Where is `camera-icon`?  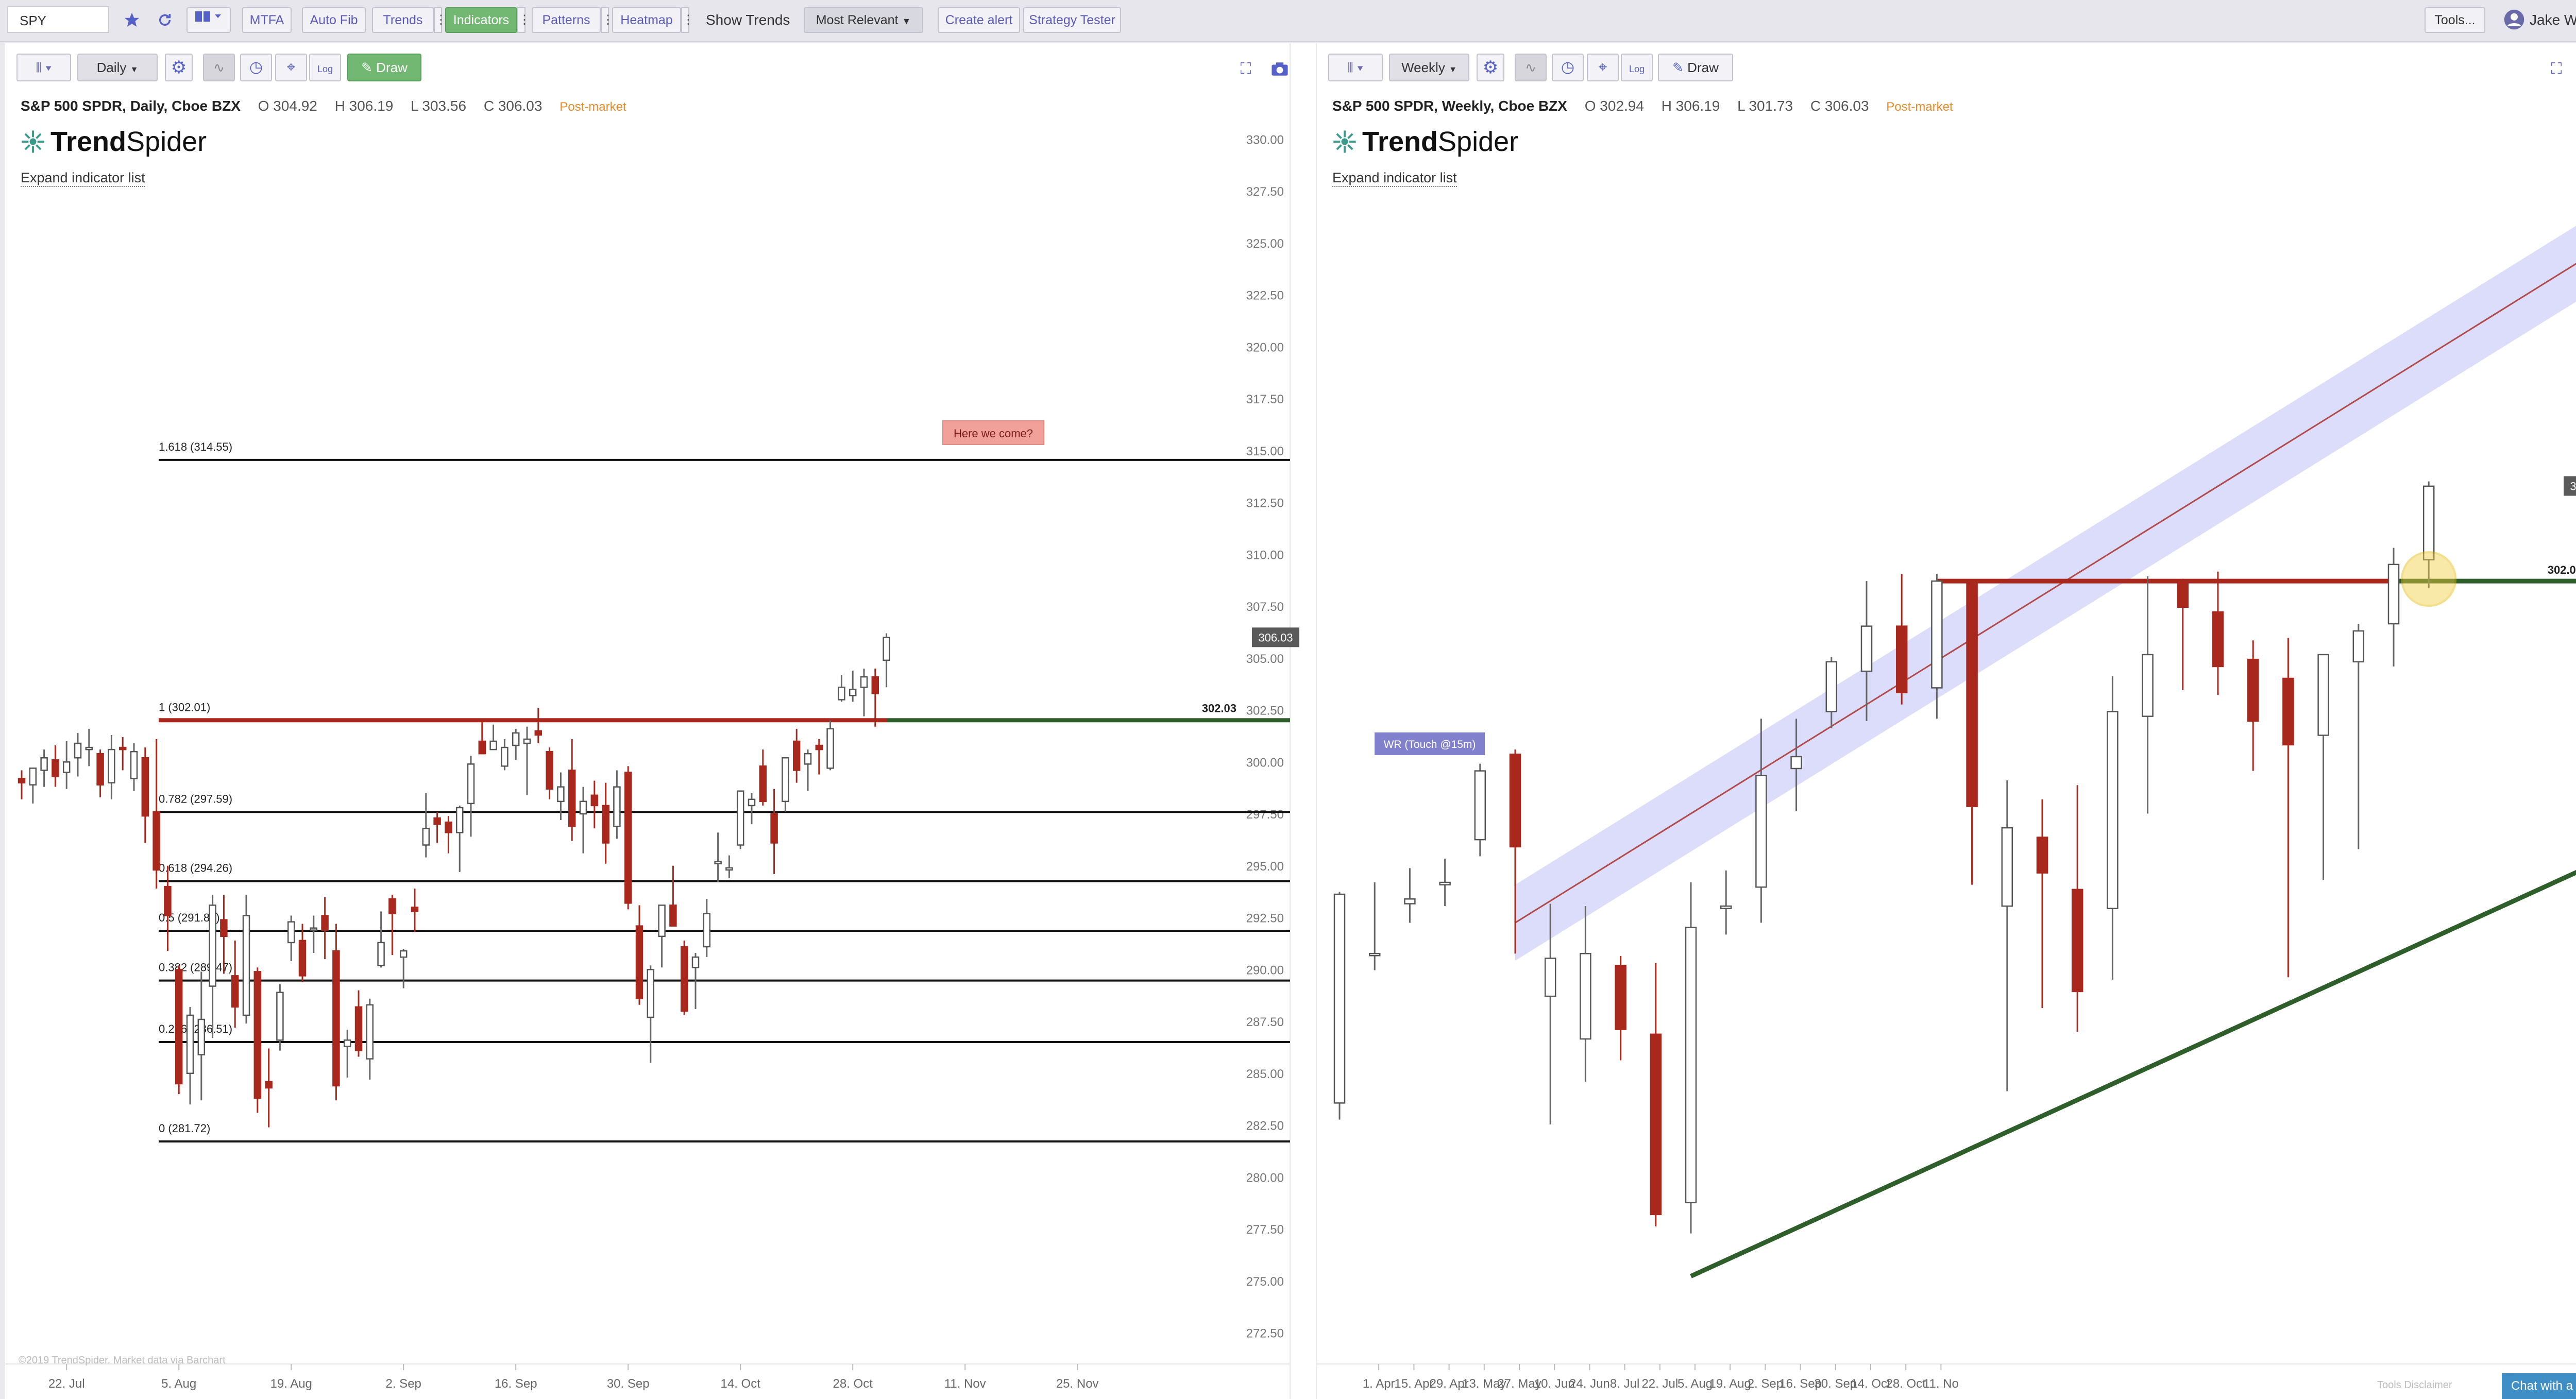 camera-icon is located at coordinates (1280, 69).